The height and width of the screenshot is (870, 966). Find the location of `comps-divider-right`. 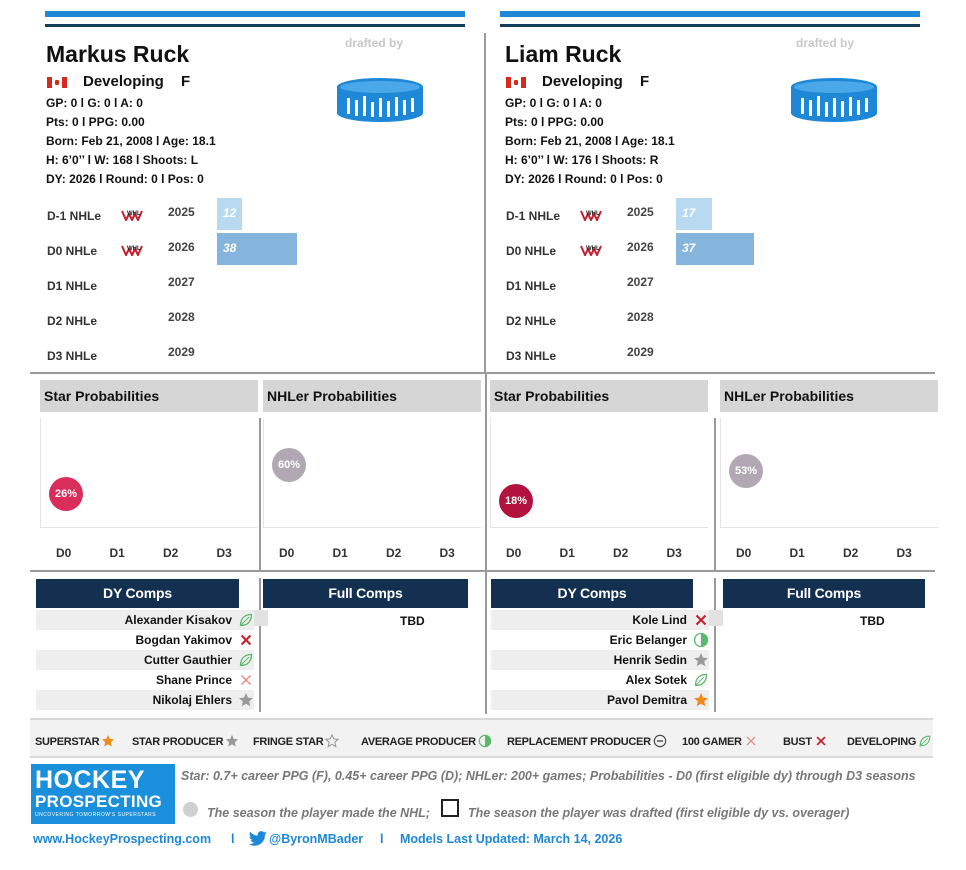

comps-divider-right is located at coordinates (715, 645).